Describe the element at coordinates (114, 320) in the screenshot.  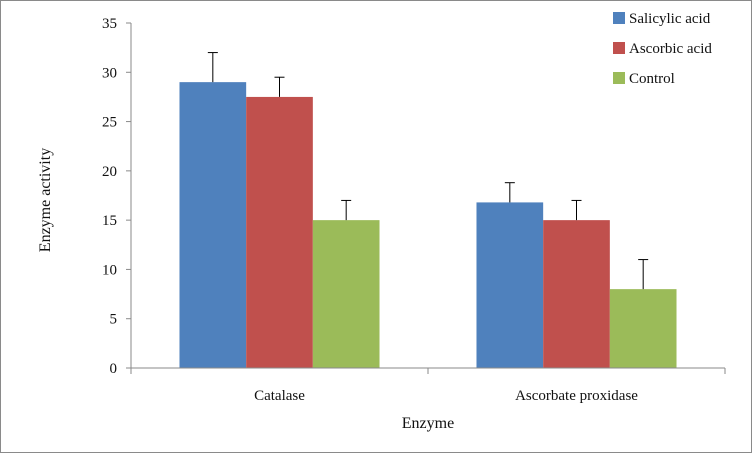
I see `y-tick-label: 5` at that location.